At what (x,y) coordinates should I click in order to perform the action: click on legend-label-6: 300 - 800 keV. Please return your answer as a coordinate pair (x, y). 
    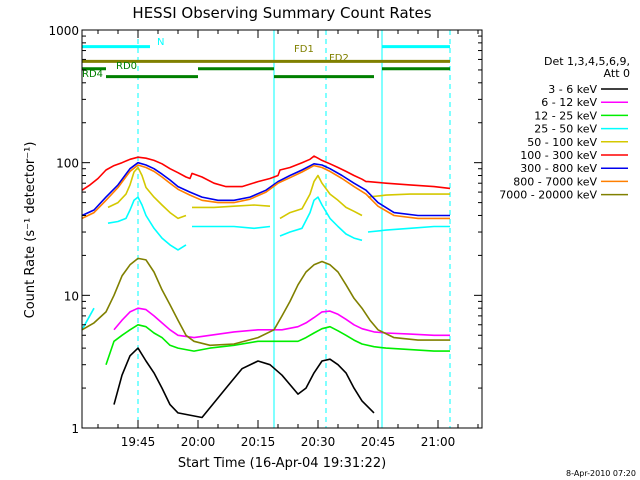
    Looking at the image, I should click on (558, 168).